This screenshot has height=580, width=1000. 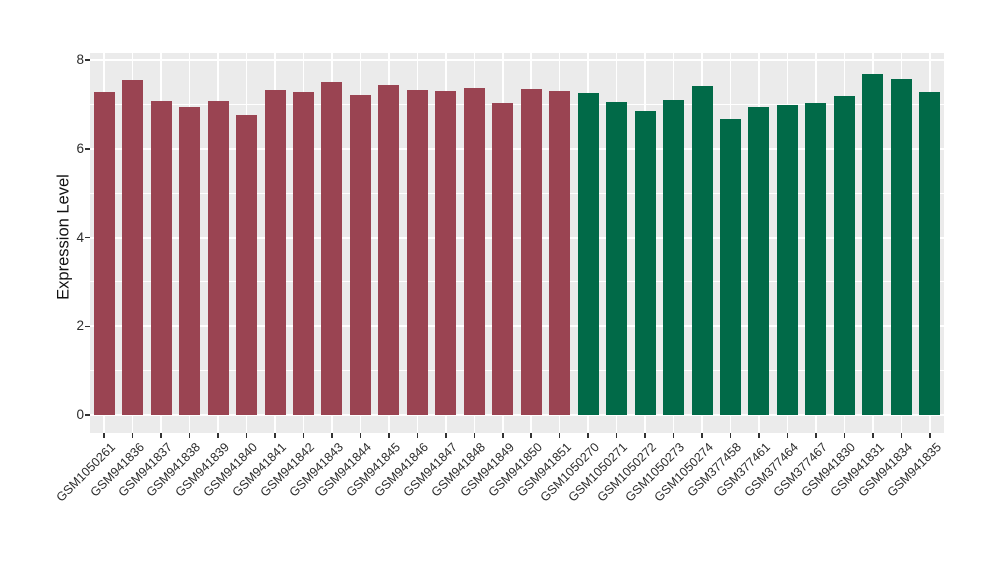 What do you see at coordinates (332, 248) in the screenshot?
I see `bar-GSM941843` at bounding box center [332, 248].